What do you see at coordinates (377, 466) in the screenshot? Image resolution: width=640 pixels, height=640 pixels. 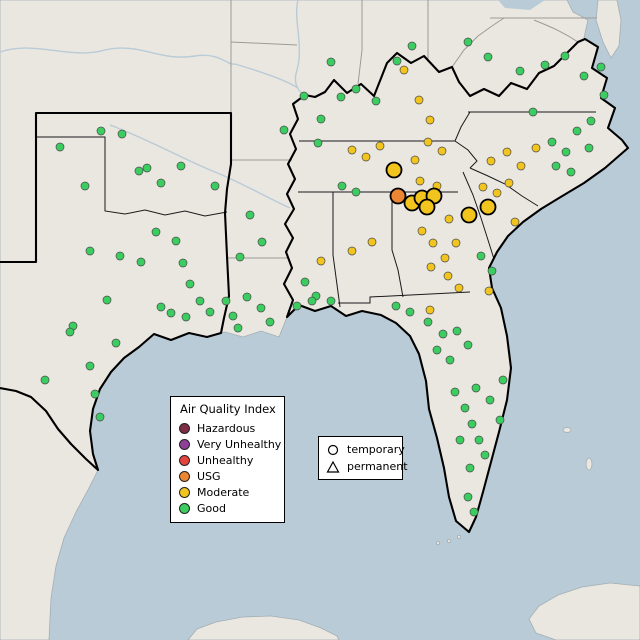 I see `legend-label-permanent: permanent` at bounding box center [377, 466].